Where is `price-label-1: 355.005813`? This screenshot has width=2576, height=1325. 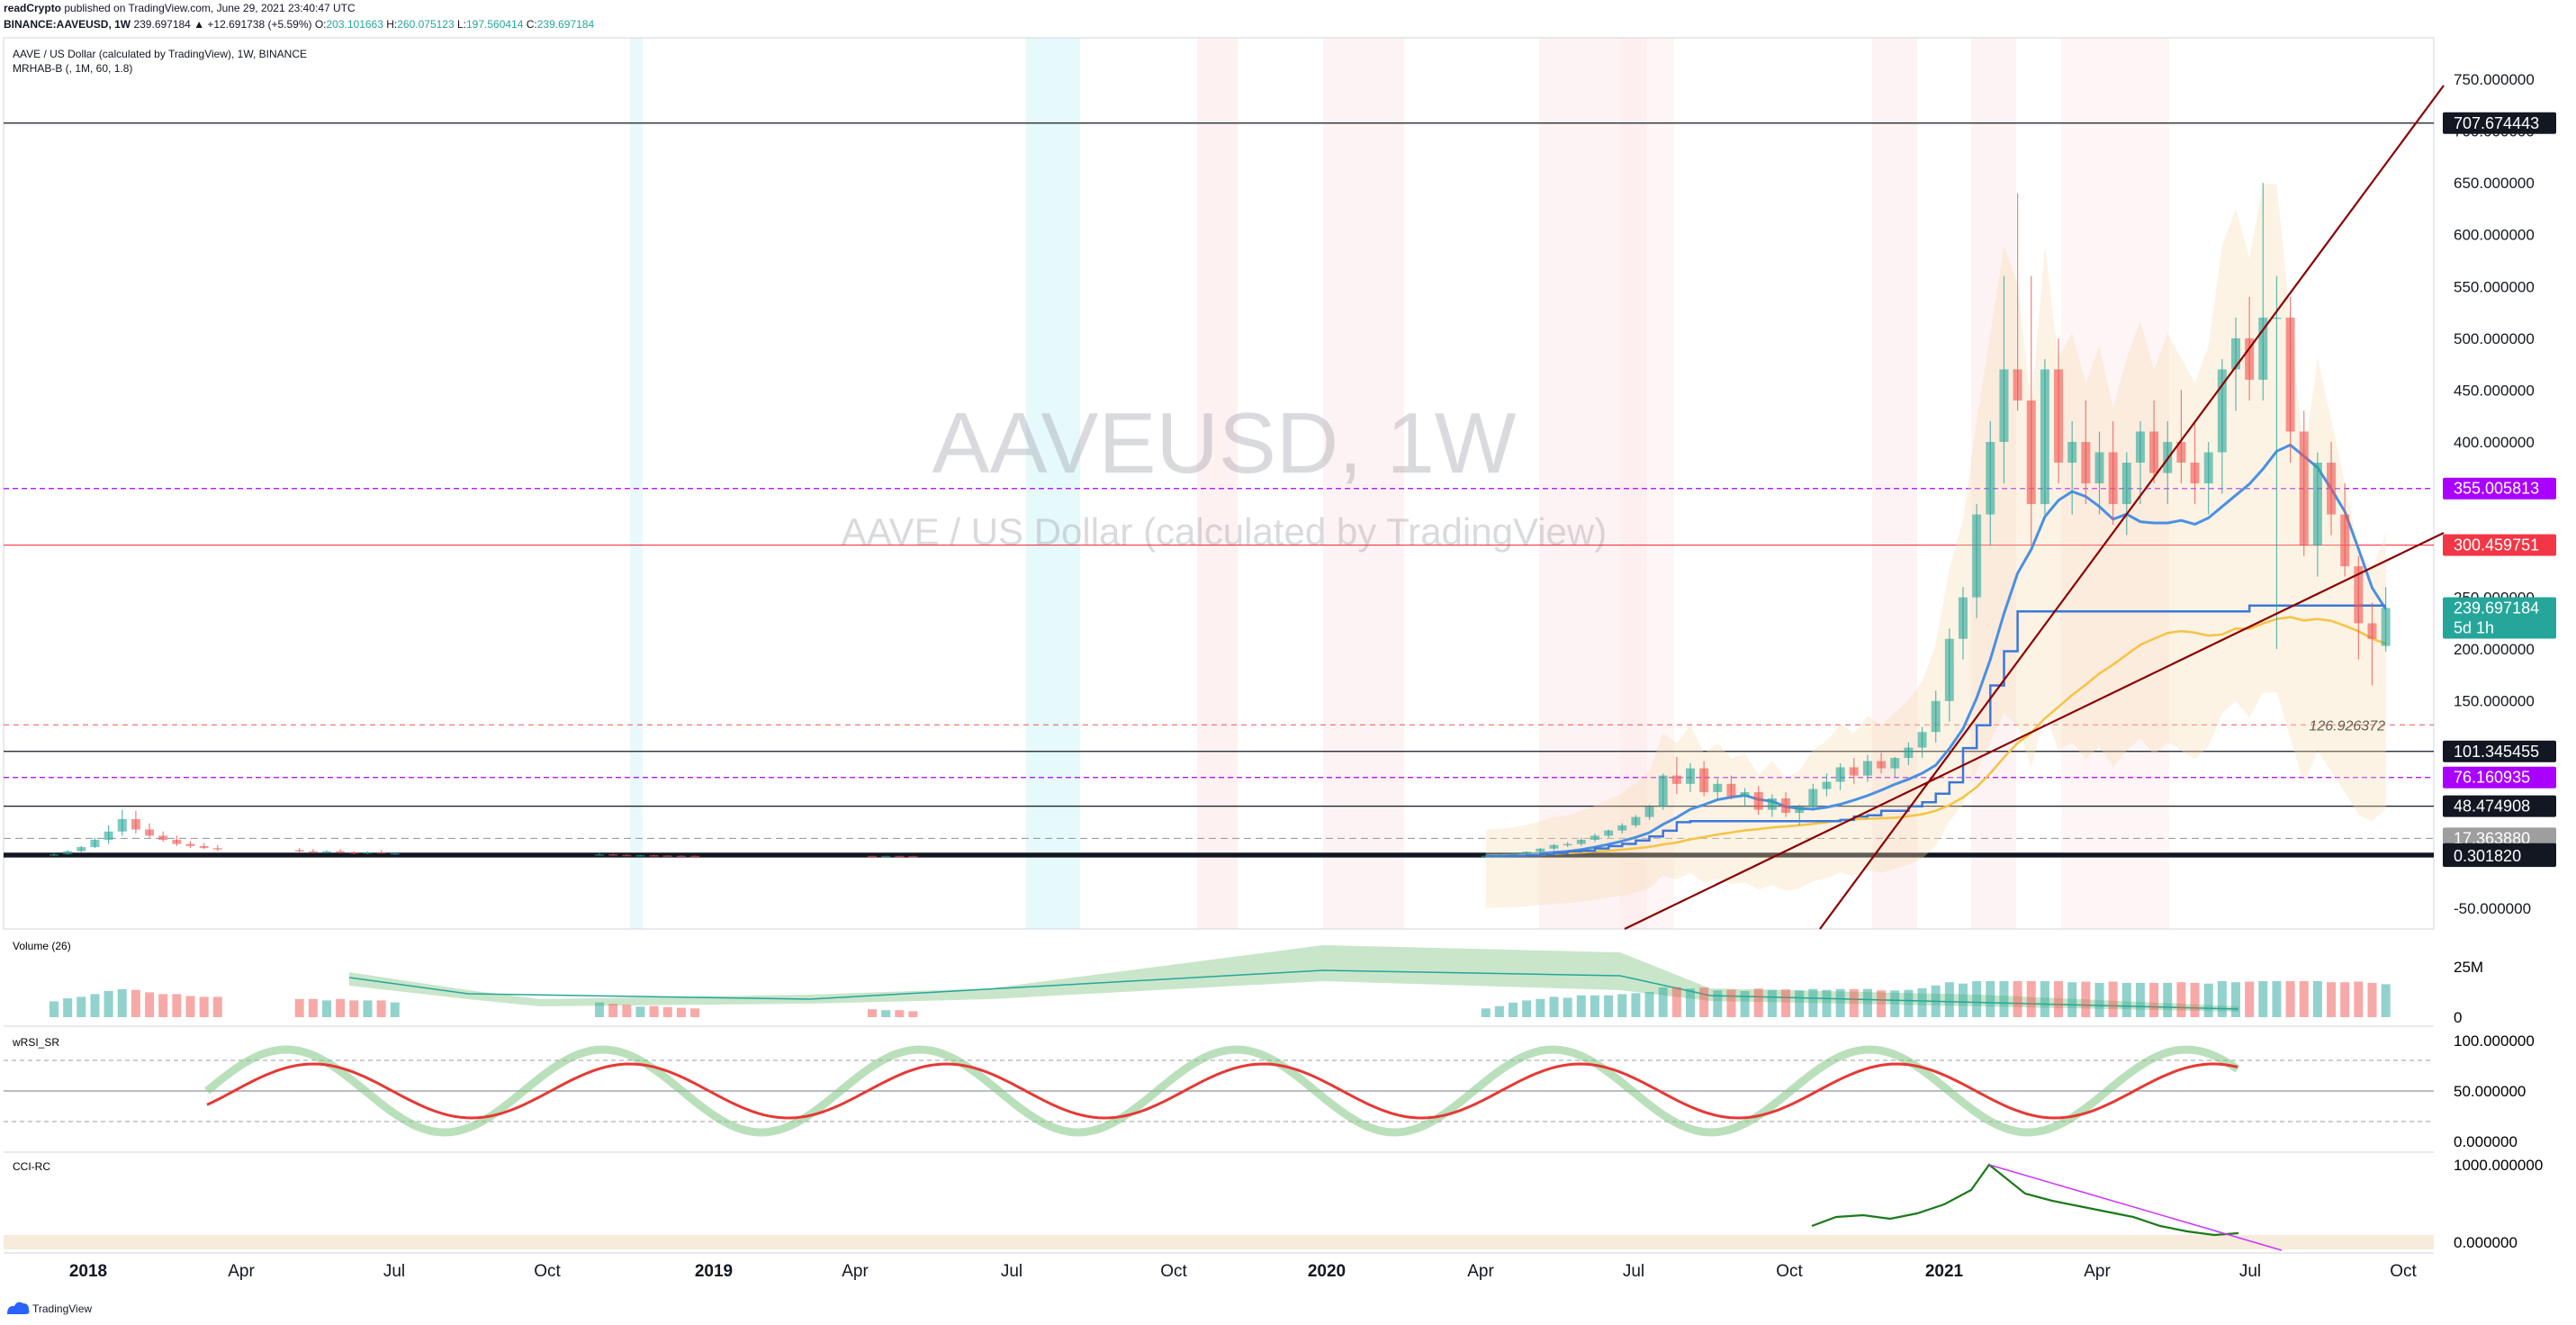
price-label-1: 355.005813 is located at coordinates (2496, 489).